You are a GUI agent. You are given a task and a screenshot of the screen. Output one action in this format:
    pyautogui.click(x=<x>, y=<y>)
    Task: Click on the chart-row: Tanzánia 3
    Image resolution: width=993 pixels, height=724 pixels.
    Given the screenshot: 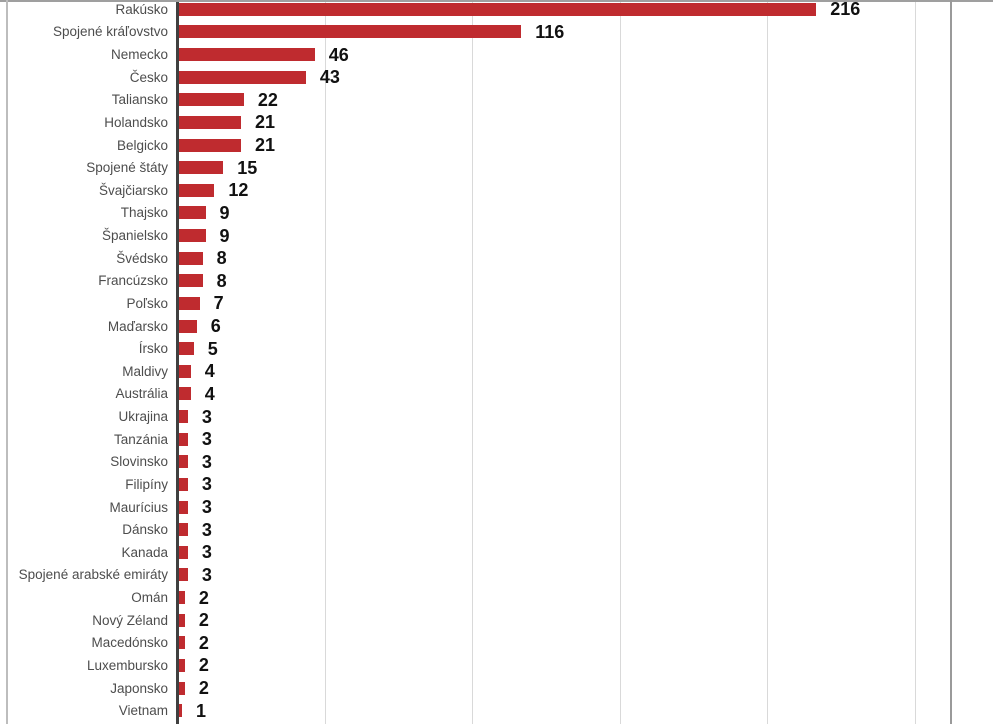 What is the action you would take?
    pyautogui.click(x=496, y=439)
    